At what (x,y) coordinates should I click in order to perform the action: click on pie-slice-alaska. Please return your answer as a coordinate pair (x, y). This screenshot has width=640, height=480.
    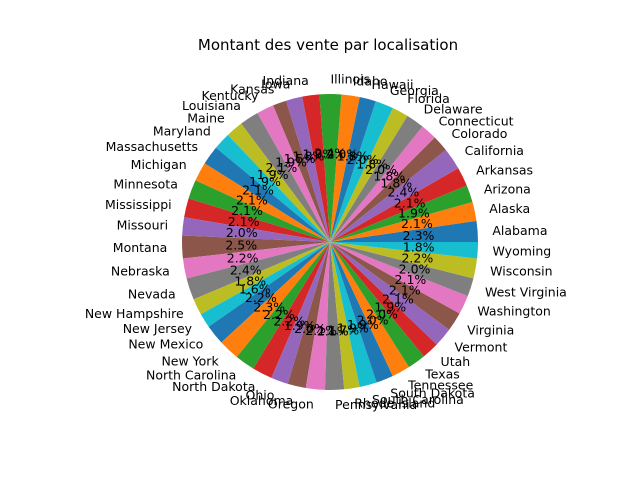
    Looking at the image, I should click on (403, 221).